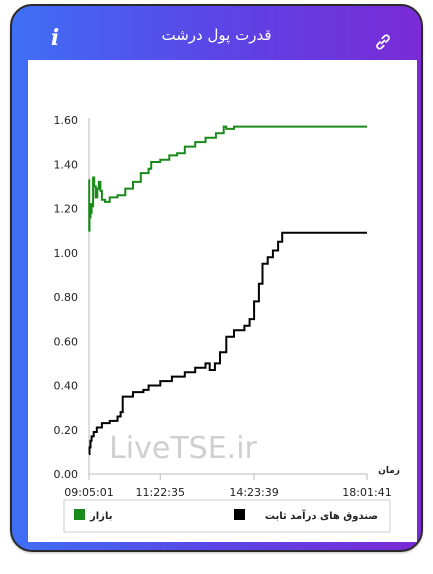  What do you see at coordinates (66, 253) in the screenshot?
I see `y-tick-label: 1.00` at bounding box center [66, 253].